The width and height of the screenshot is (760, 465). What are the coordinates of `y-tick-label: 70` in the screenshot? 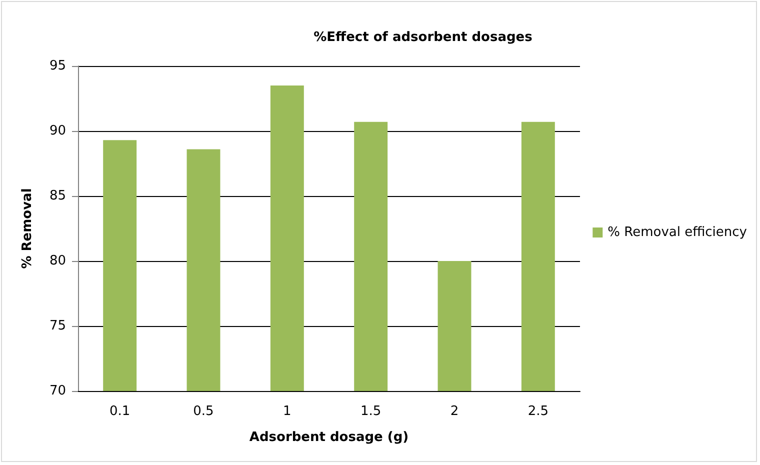 It's located at (57, 391).